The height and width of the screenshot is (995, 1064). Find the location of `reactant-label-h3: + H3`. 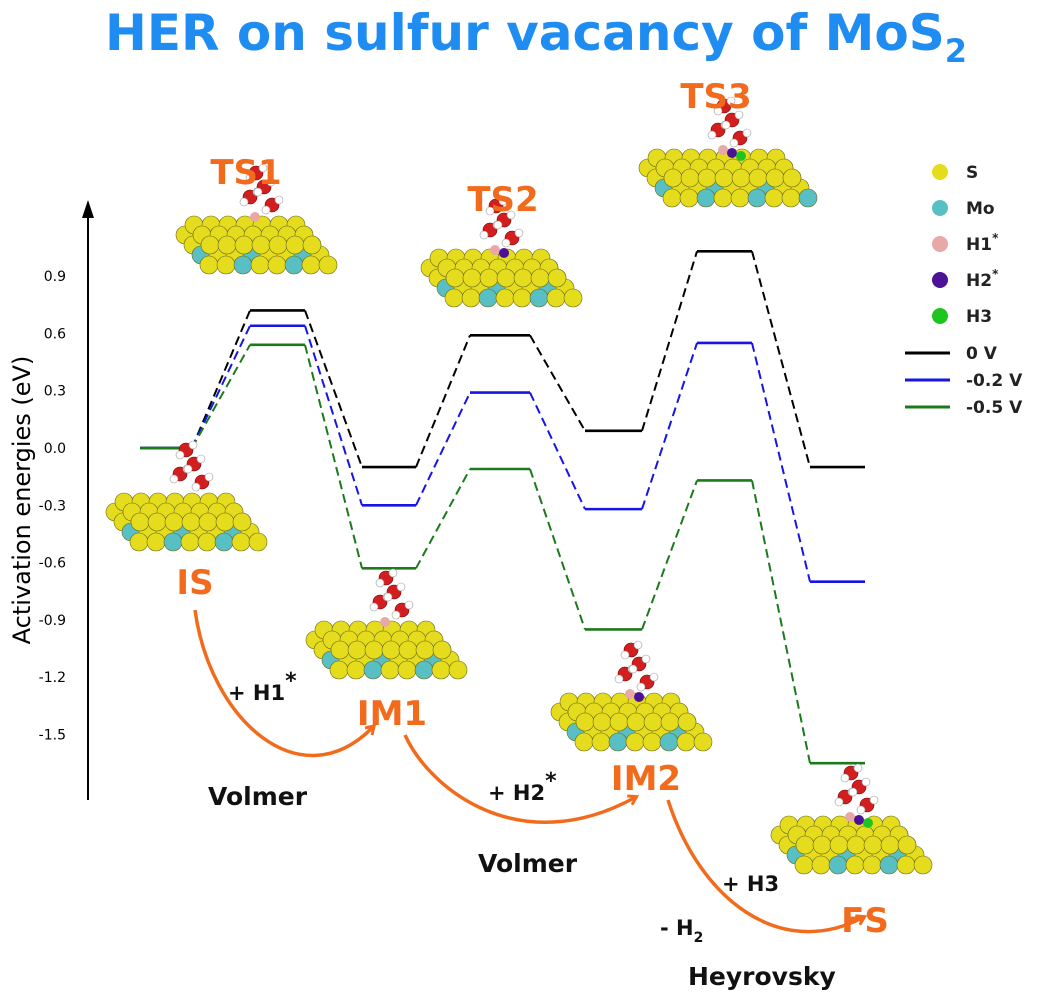

reactant-label-h3: + H3 is located at coordinates (750, 884).